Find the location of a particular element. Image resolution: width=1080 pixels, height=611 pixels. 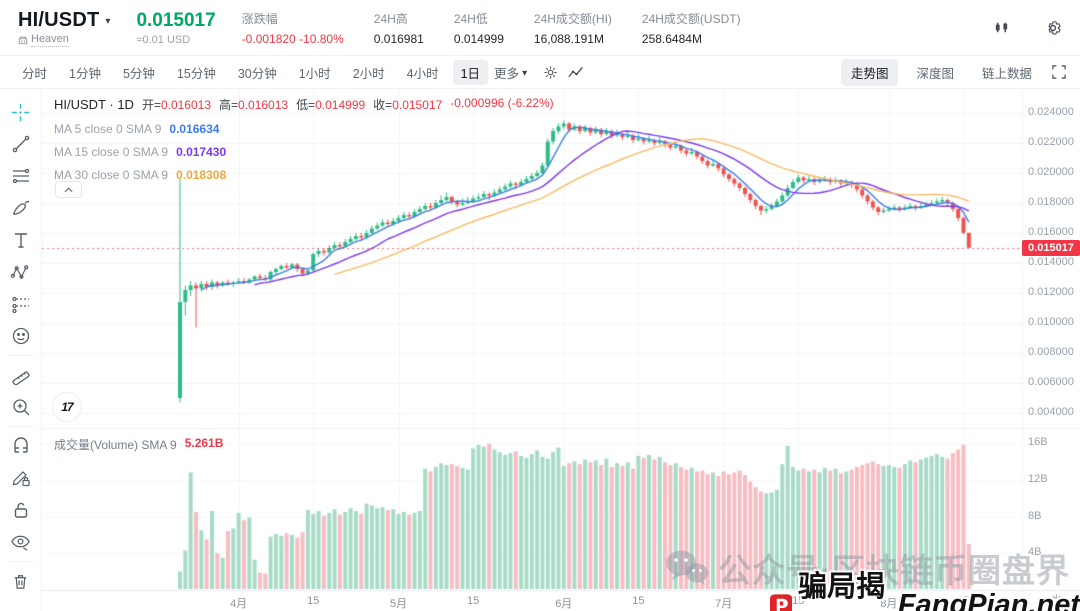

timeframe-30分钟: 30分钟 is located at coordinates (257, 73).